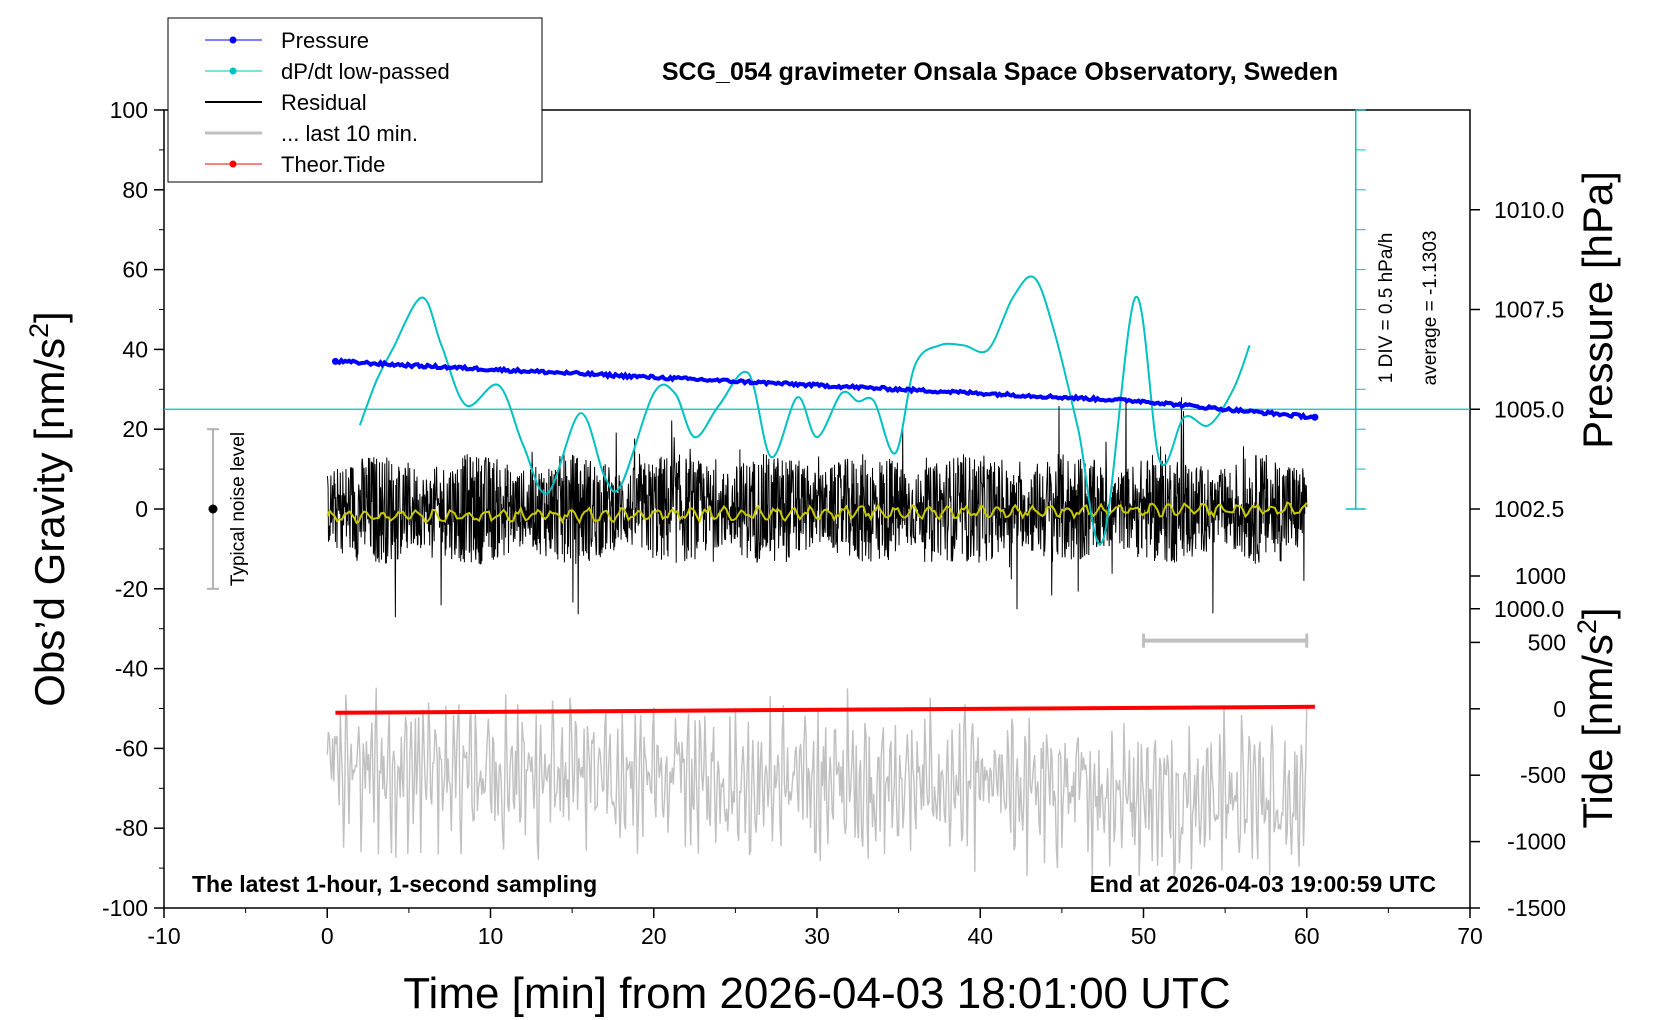 Image resolution: width=1660 pixels, height=1020 pixels. Describe the element at coordinates (327, 936) in the screenshot. I see `x-tick-label: 0` at that location.